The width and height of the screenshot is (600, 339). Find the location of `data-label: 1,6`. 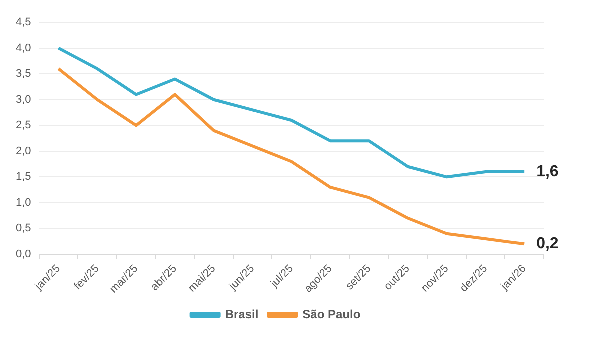

data-label: 1,6 is located at coordinates (547, 171).